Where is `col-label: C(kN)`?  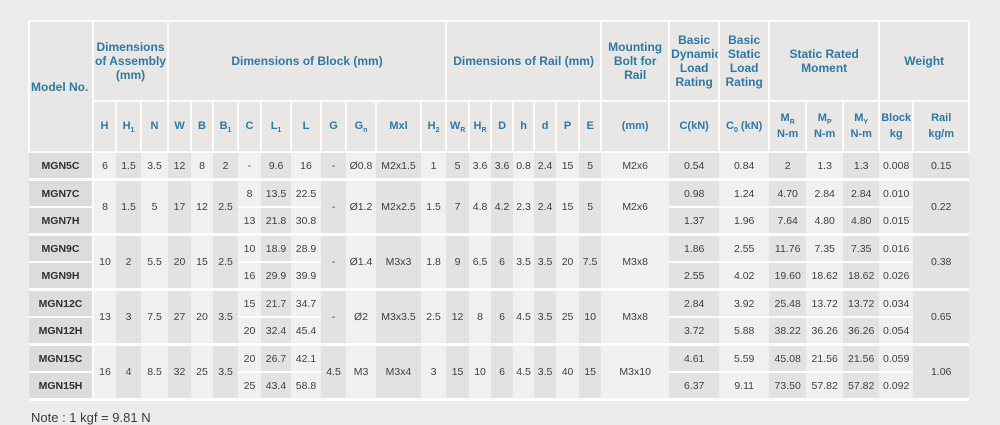
col-label: C(kN) is located at coordinates (694, 126).